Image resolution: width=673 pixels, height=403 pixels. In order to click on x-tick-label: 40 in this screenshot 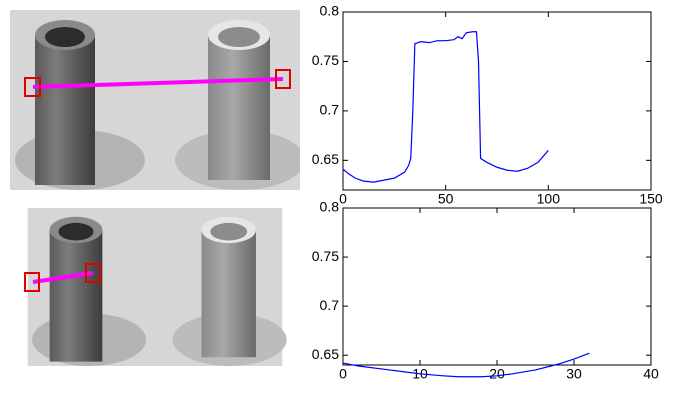, I will do `click(651, 374)`.